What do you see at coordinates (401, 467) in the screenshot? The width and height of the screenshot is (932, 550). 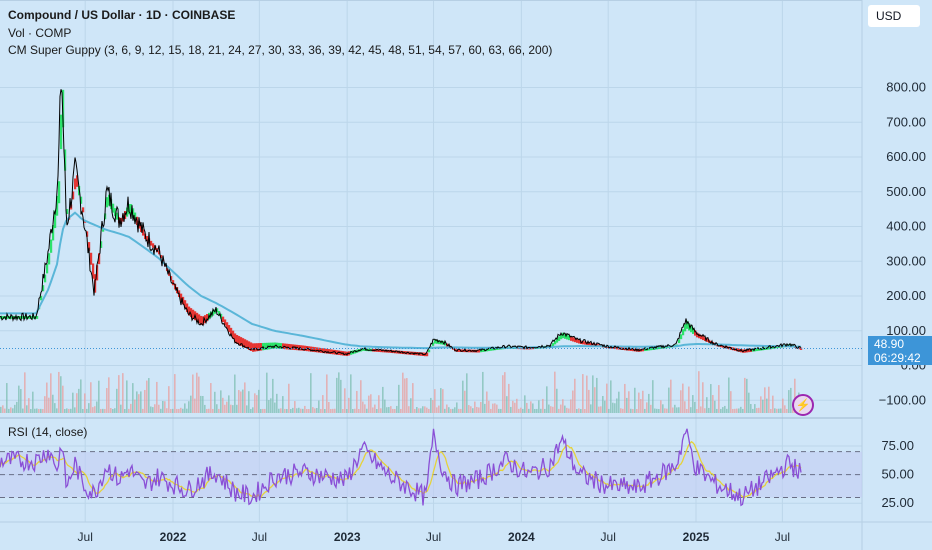 I see `rsi-line` at bounding box center [401, 467].